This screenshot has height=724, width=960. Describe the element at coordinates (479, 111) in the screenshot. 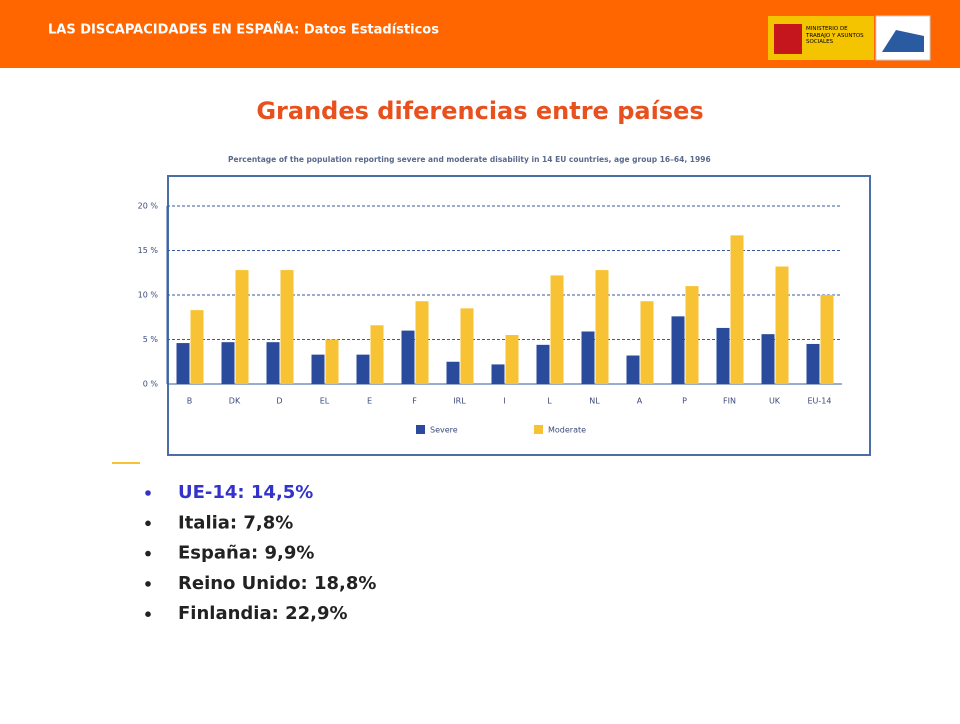

I see `slide-title: Grandes diferencias entre países` at that location.